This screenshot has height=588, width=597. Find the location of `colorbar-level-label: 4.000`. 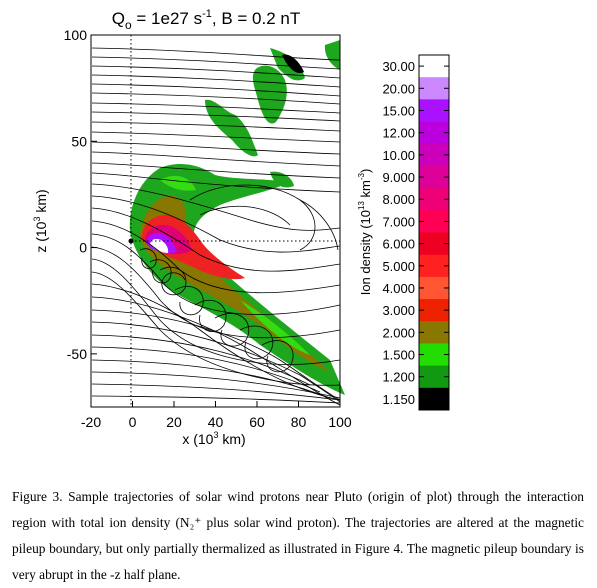

colorbar-level-label: 4.000 is located at coordinates (398, 288).